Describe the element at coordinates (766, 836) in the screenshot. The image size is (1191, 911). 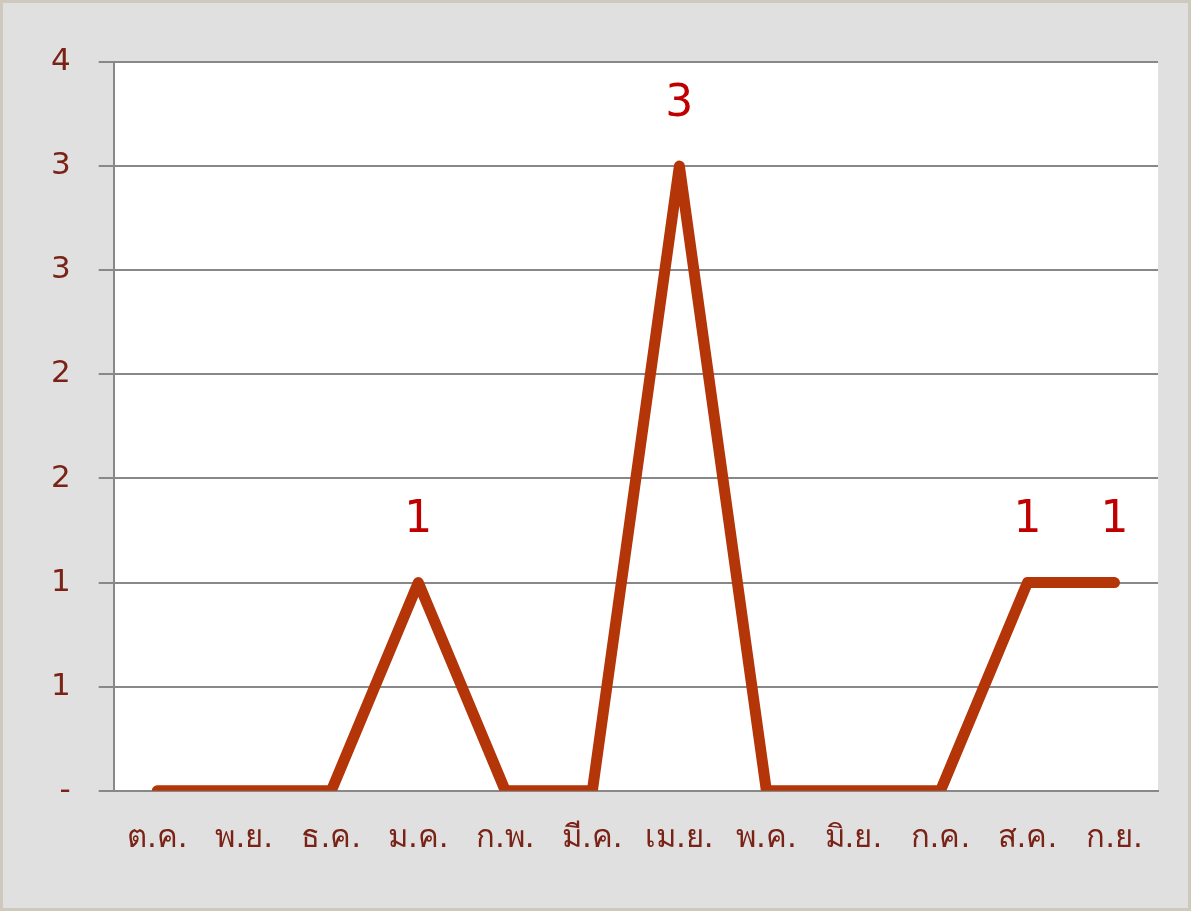
I see `x-tick-label: พ.ค.` at that location.